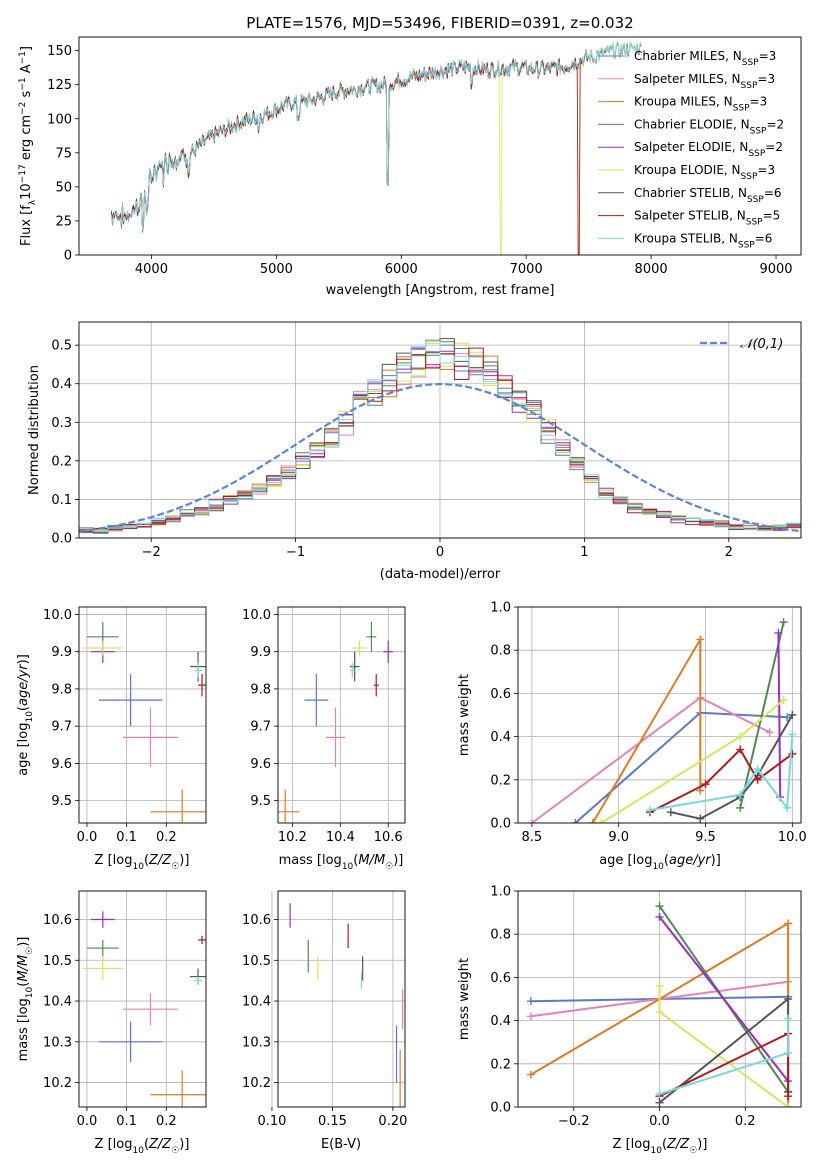 This screenshot has height=1170, width=819. I want to click on chart-panel-7: 0.10 0.15 0.20 10.2 10.3 10.4 10.5 10.6 E(B-V), so click(324, 1021).